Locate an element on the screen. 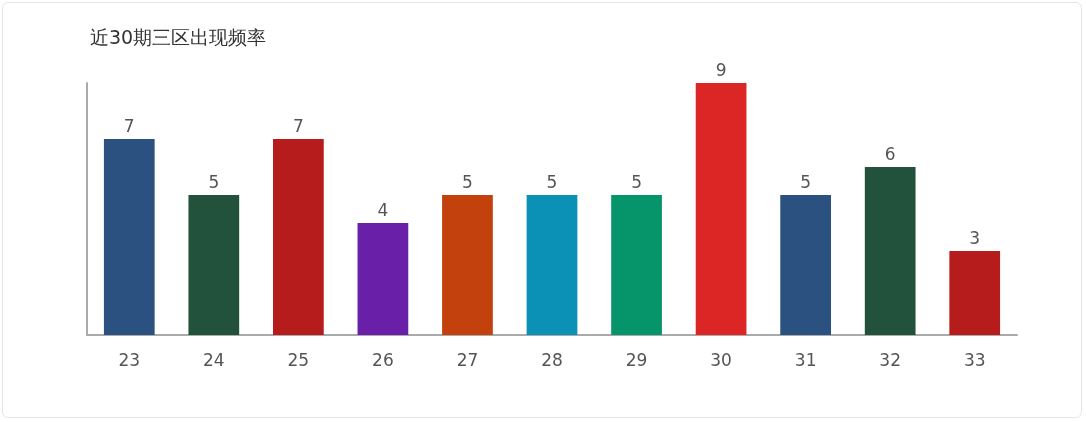 This screenshot has width=1086, height=422. x-tick-label: 26 is located at coordinates (383, 359).